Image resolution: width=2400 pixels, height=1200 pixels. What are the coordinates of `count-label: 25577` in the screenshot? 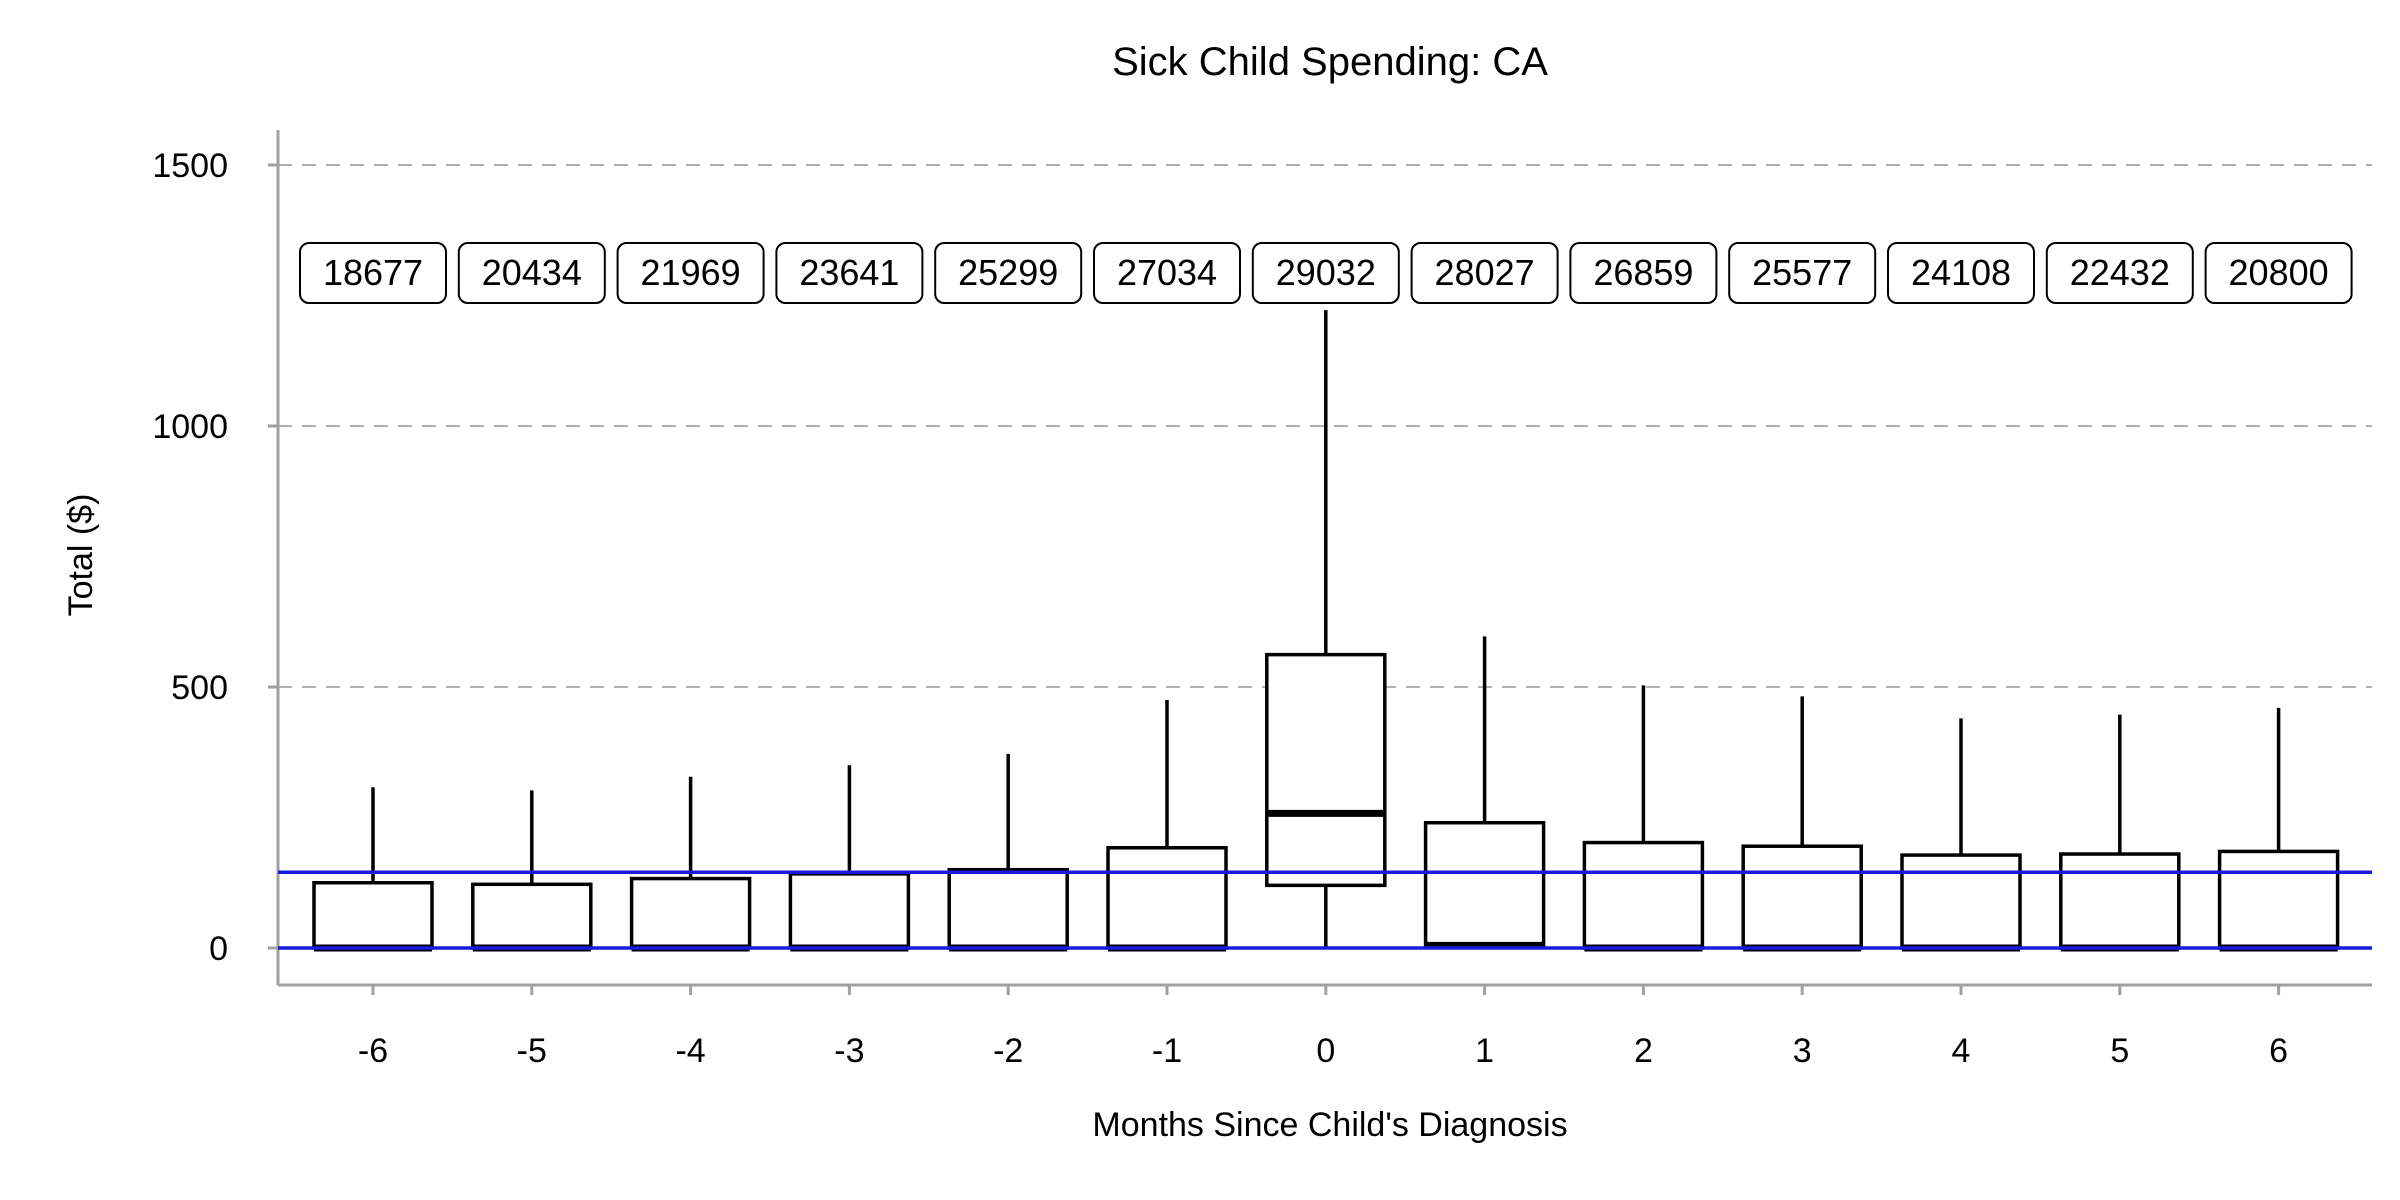 It's located at (1802, 272).